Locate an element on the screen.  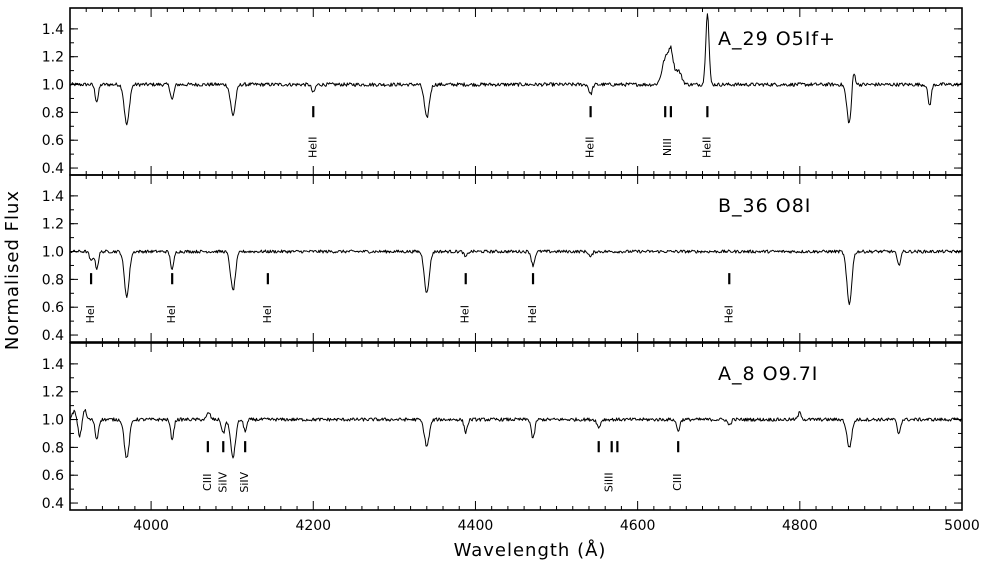
x-tick-label: 4200 is located at coordinates (313, 526).